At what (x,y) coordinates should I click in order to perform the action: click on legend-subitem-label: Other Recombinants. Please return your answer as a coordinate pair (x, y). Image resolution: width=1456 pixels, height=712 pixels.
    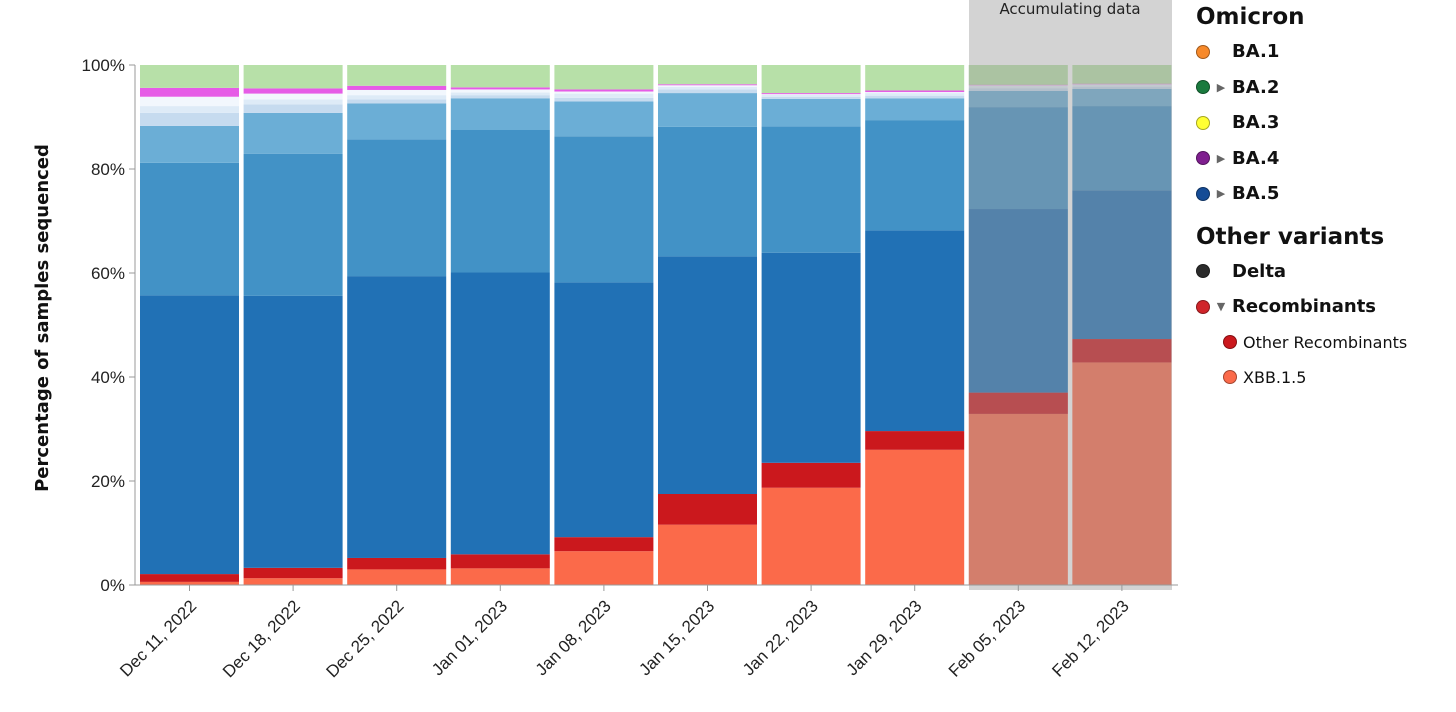
    Looking at the image, I should click on (1325, 342).